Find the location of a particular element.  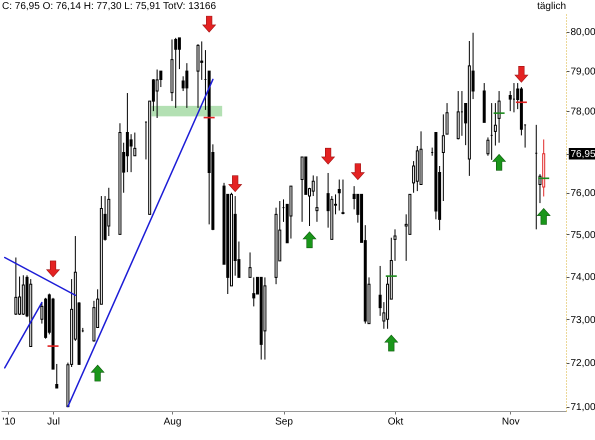

x-tick-label: '10 is located at coordinates (9, 422).